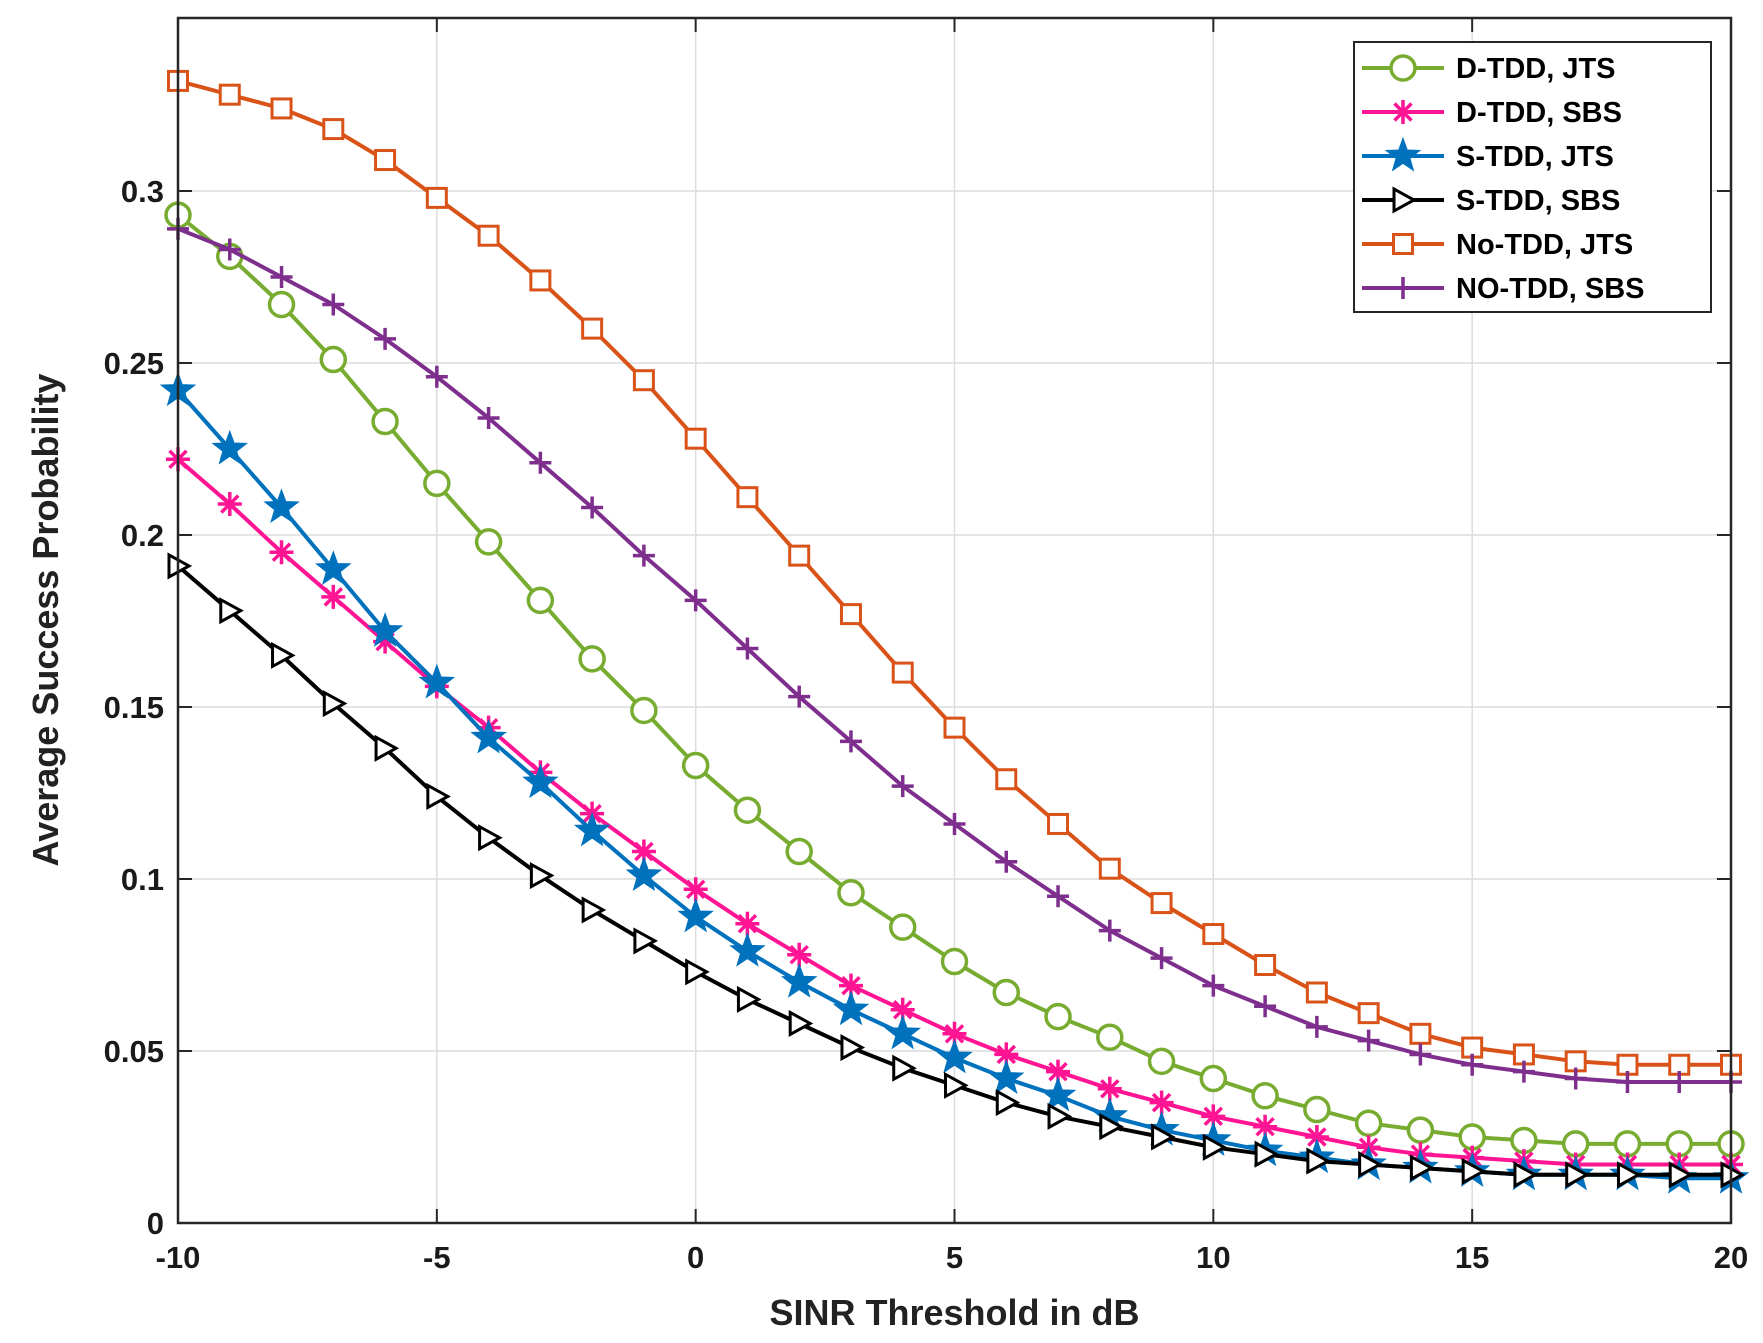 Image resolution: width=1763 pixels, height=1343 pixels. What do you see at coordinates (1213, 1257) in the screenshot?
I see `x-tick-label: 10` at bounding box center [1213, 1257].